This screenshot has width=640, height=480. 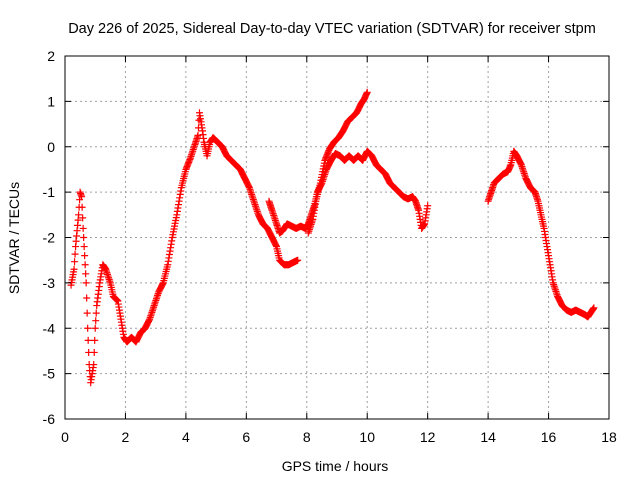 I want to click on x-tick-label: 16, so click(x=549, y=437).